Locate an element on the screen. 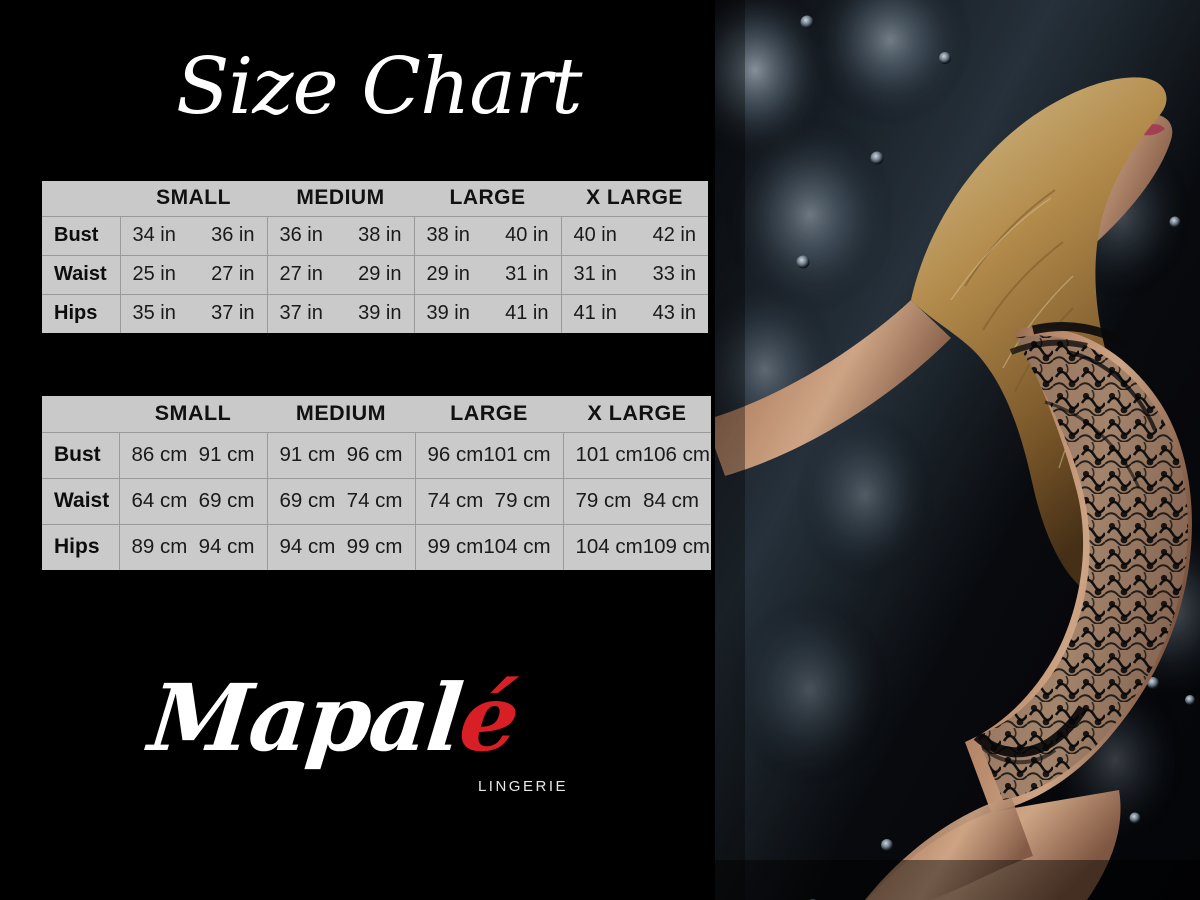  value-max: 69 cm is located at coordinates (226, 500).